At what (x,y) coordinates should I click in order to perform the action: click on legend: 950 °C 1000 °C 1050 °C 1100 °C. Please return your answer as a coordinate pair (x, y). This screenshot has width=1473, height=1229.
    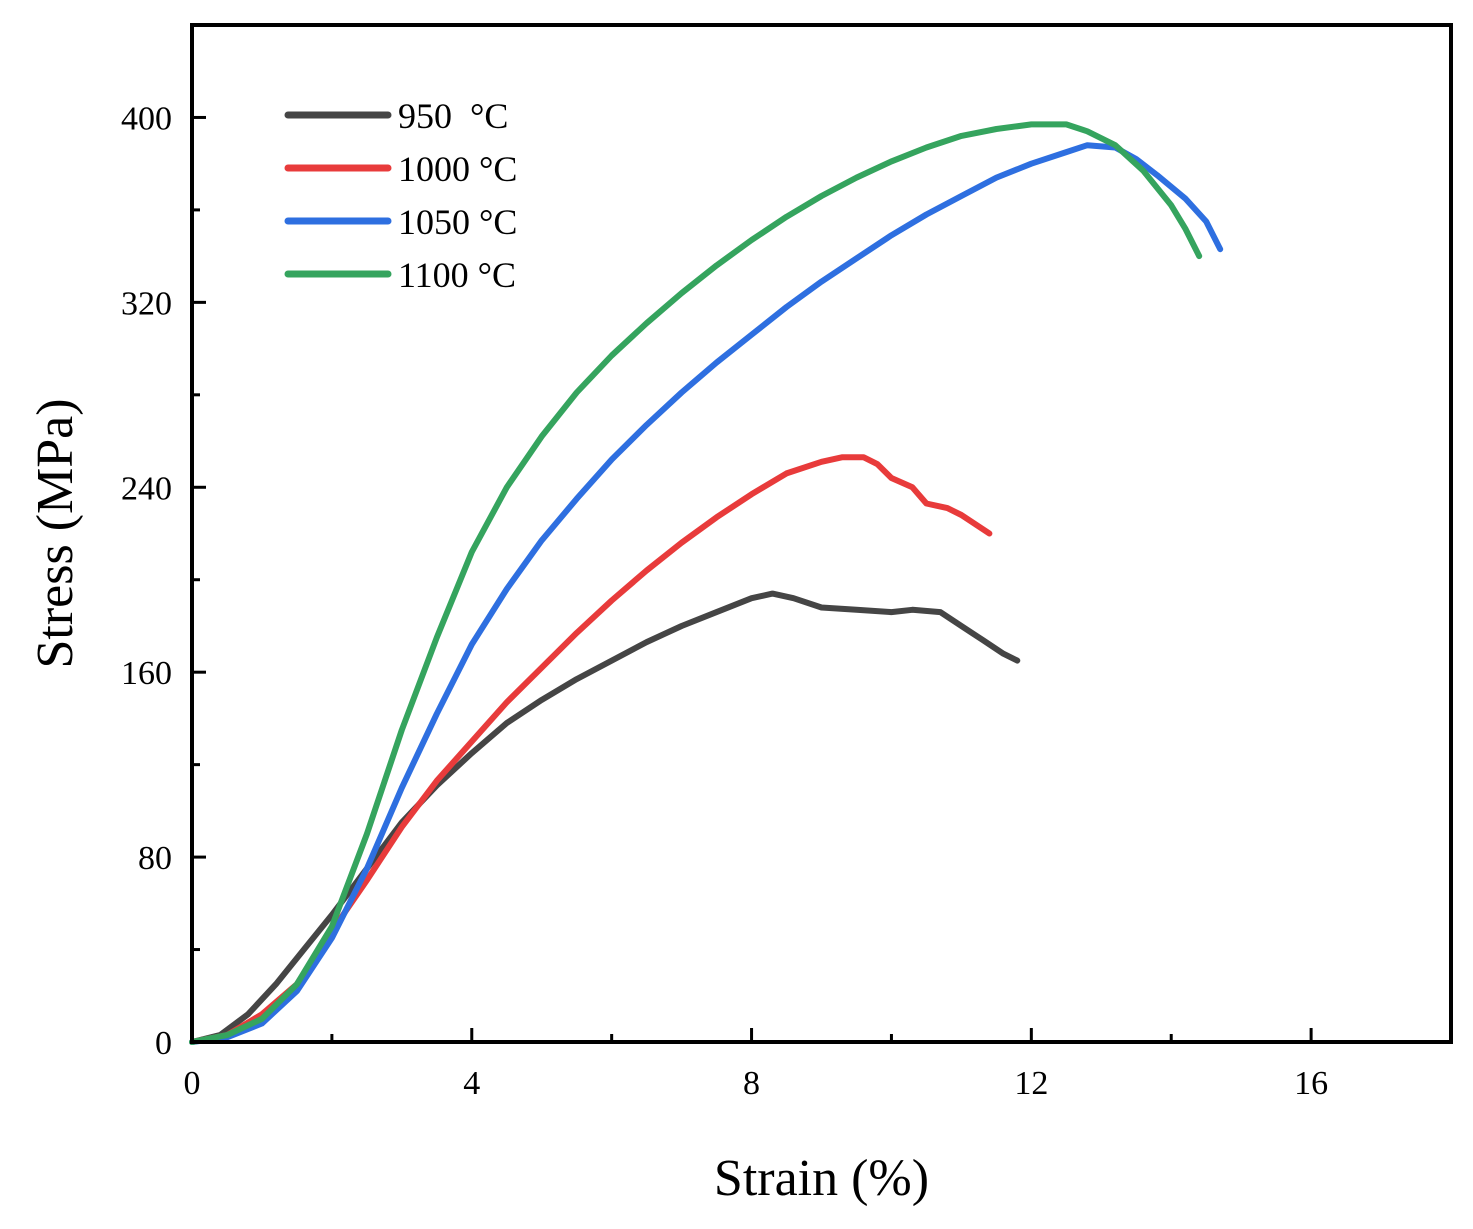
    Looking at the image, I should click on (400, 195).